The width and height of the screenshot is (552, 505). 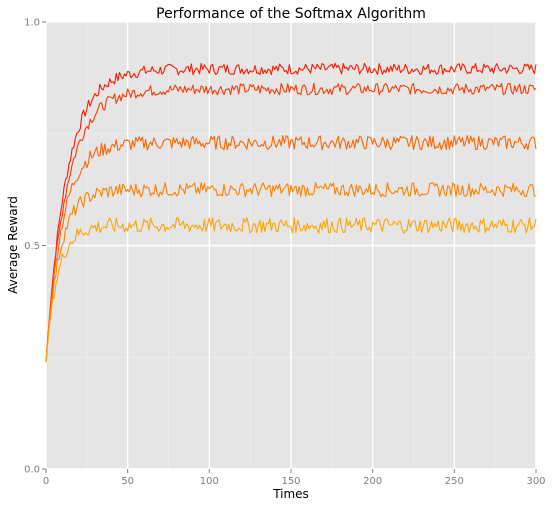 I want to click on x-axis: 0 50 100 150 200 250 300, so click(x=294, y=478).